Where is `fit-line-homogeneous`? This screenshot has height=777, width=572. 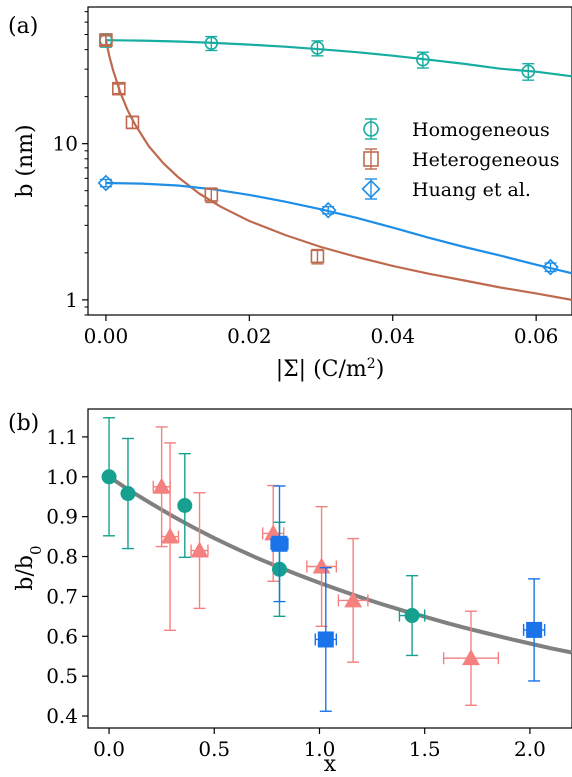
fit-line-homogeneous is located at coordinates (338, 58).